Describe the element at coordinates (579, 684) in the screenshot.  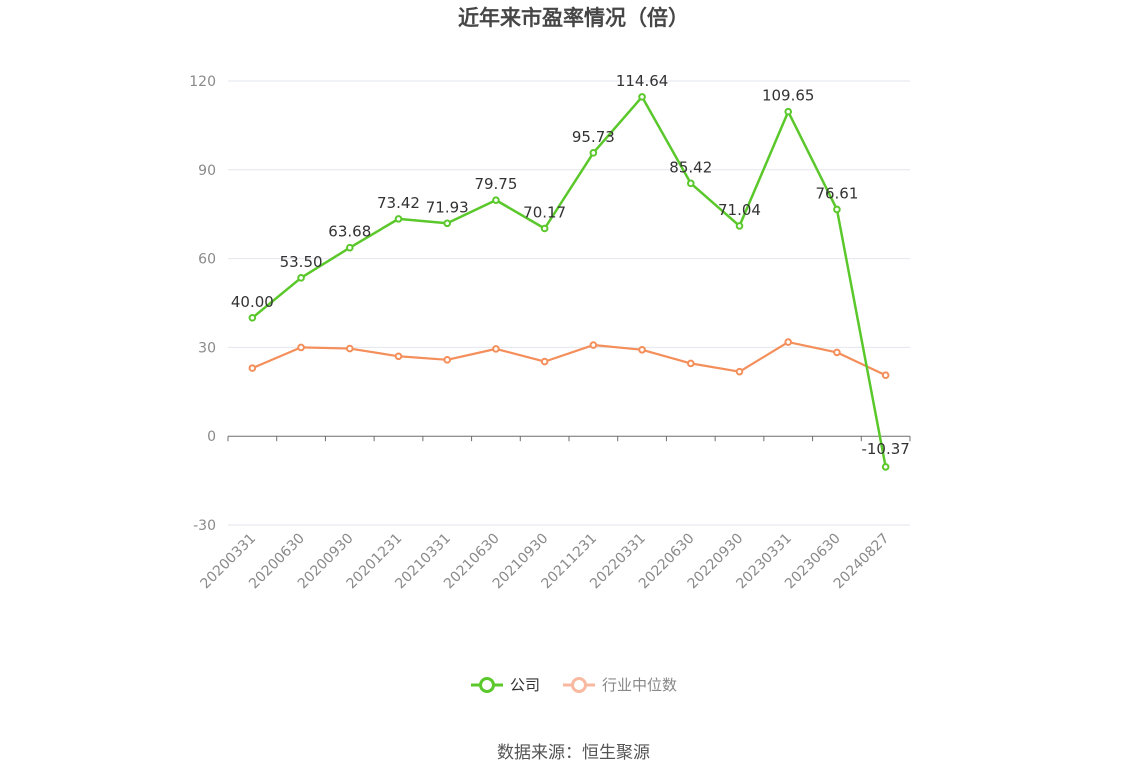
I see `legend-industry-icon` at that location.